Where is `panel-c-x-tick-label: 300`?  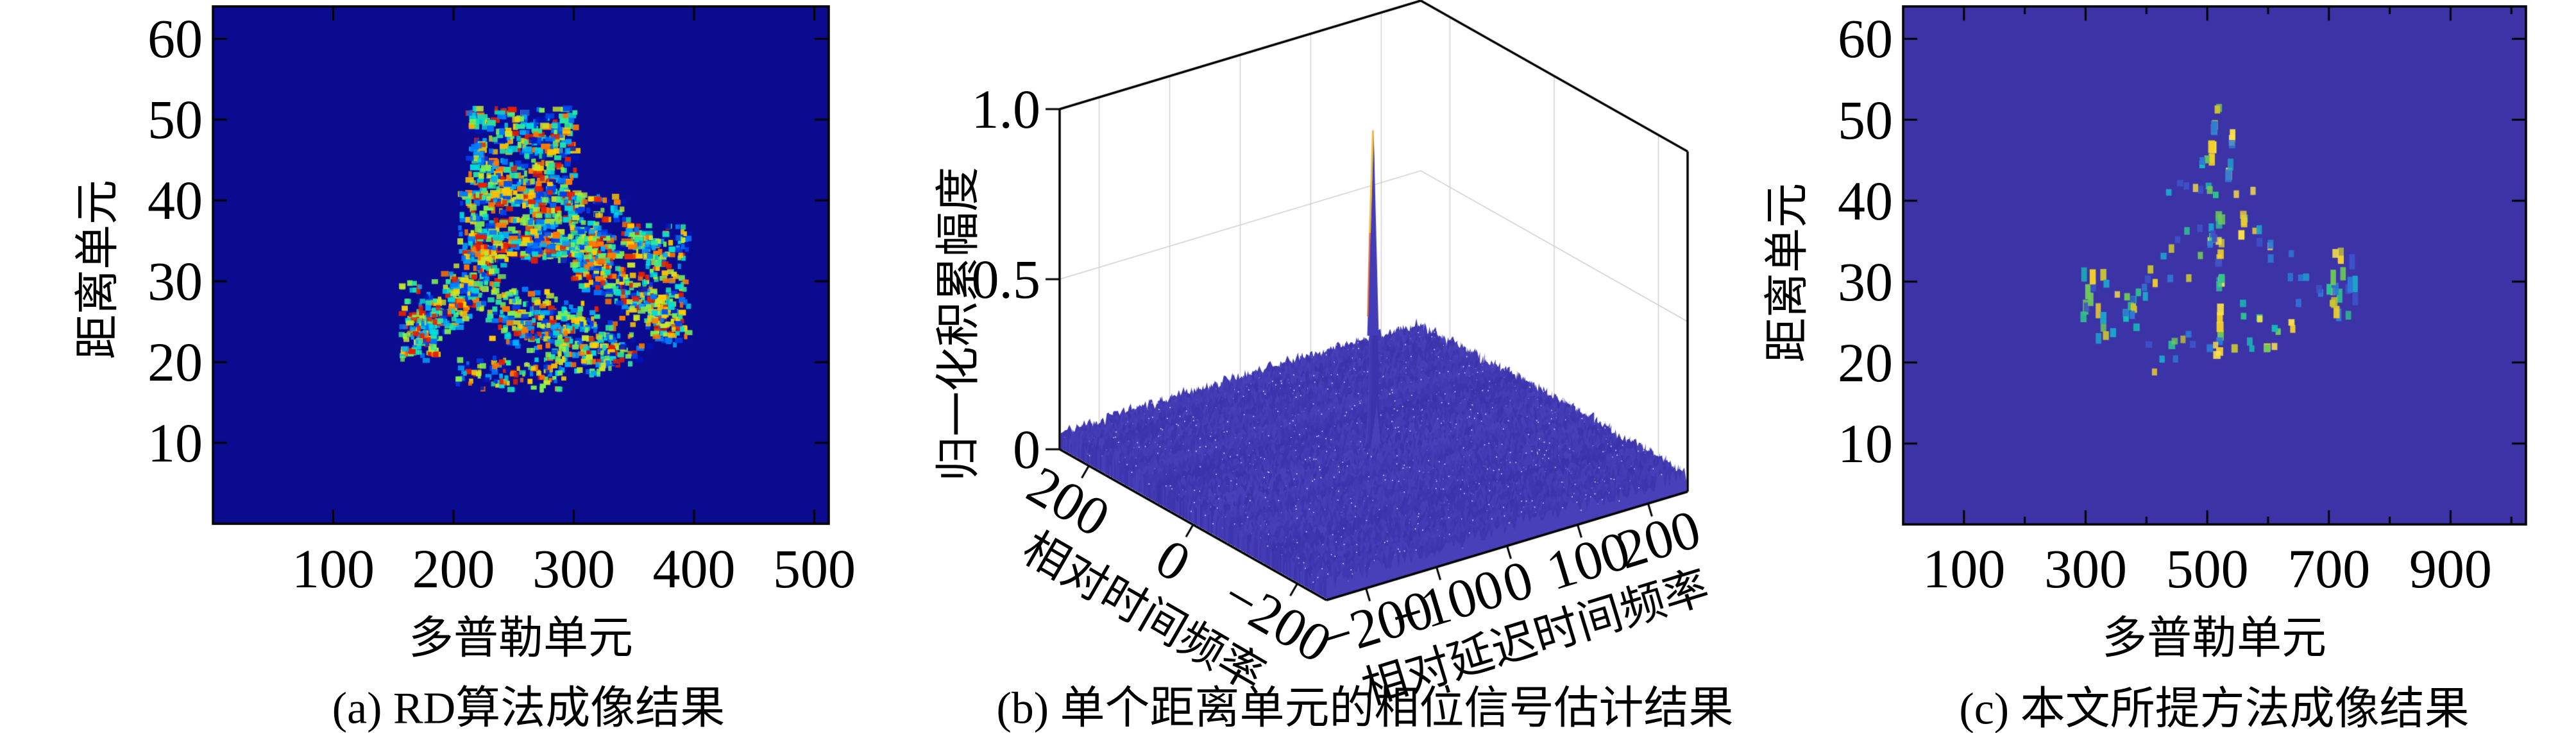 panel-c-x-tick-label: 300 is located at coordinates (2085, 568).